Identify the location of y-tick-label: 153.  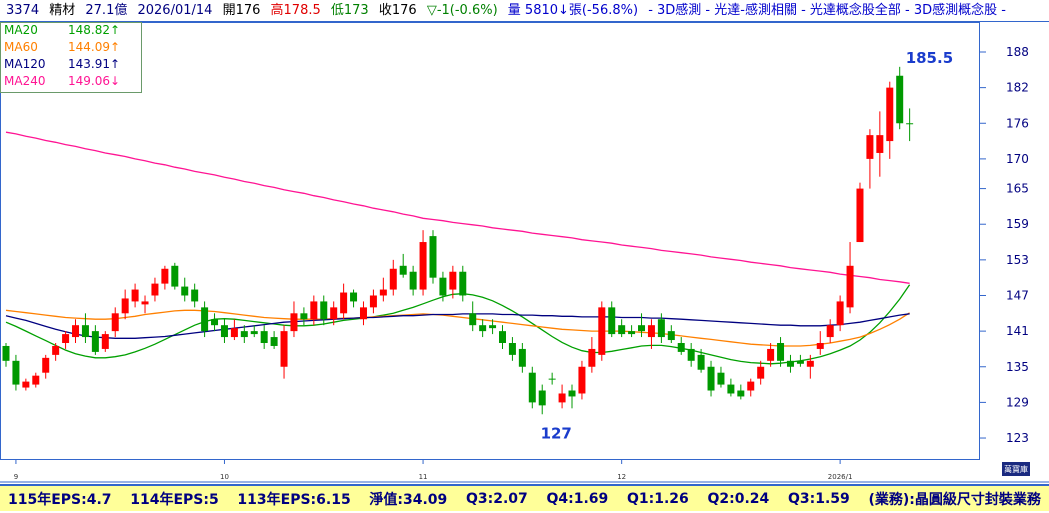
(1017, 260).